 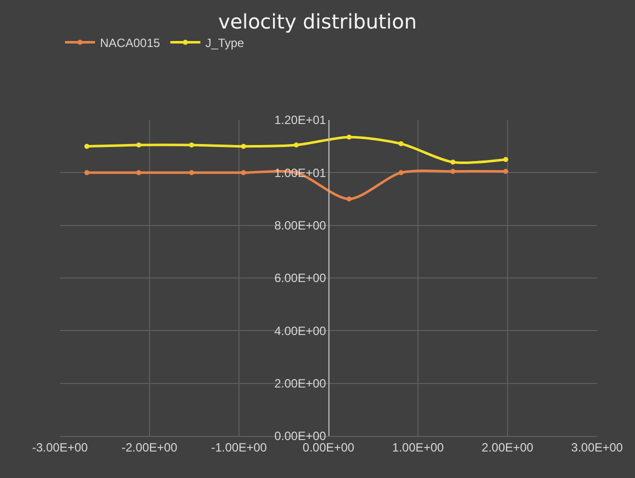 I want to click on legend-label: J_Type, so click(x=224, y=43).